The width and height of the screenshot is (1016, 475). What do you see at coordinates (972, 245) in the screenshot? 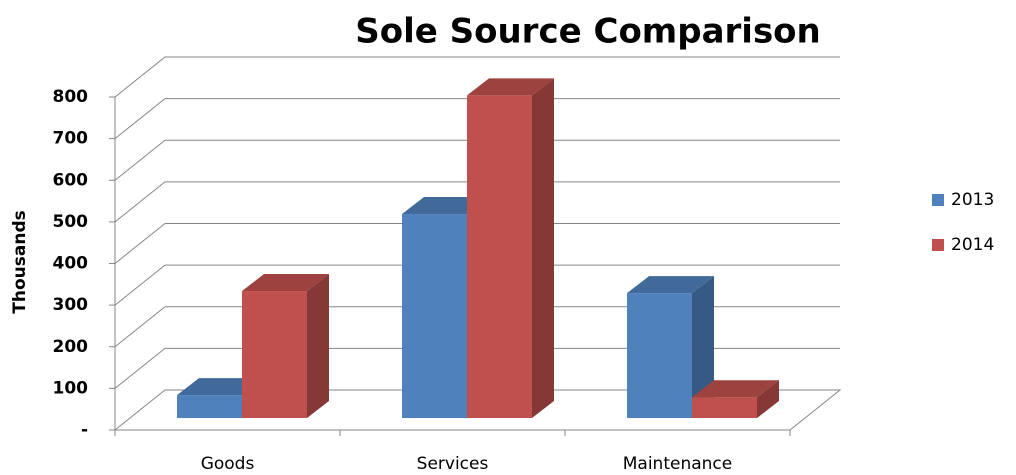
I see `legend-label: 2014` at bounding box center [972, 245].